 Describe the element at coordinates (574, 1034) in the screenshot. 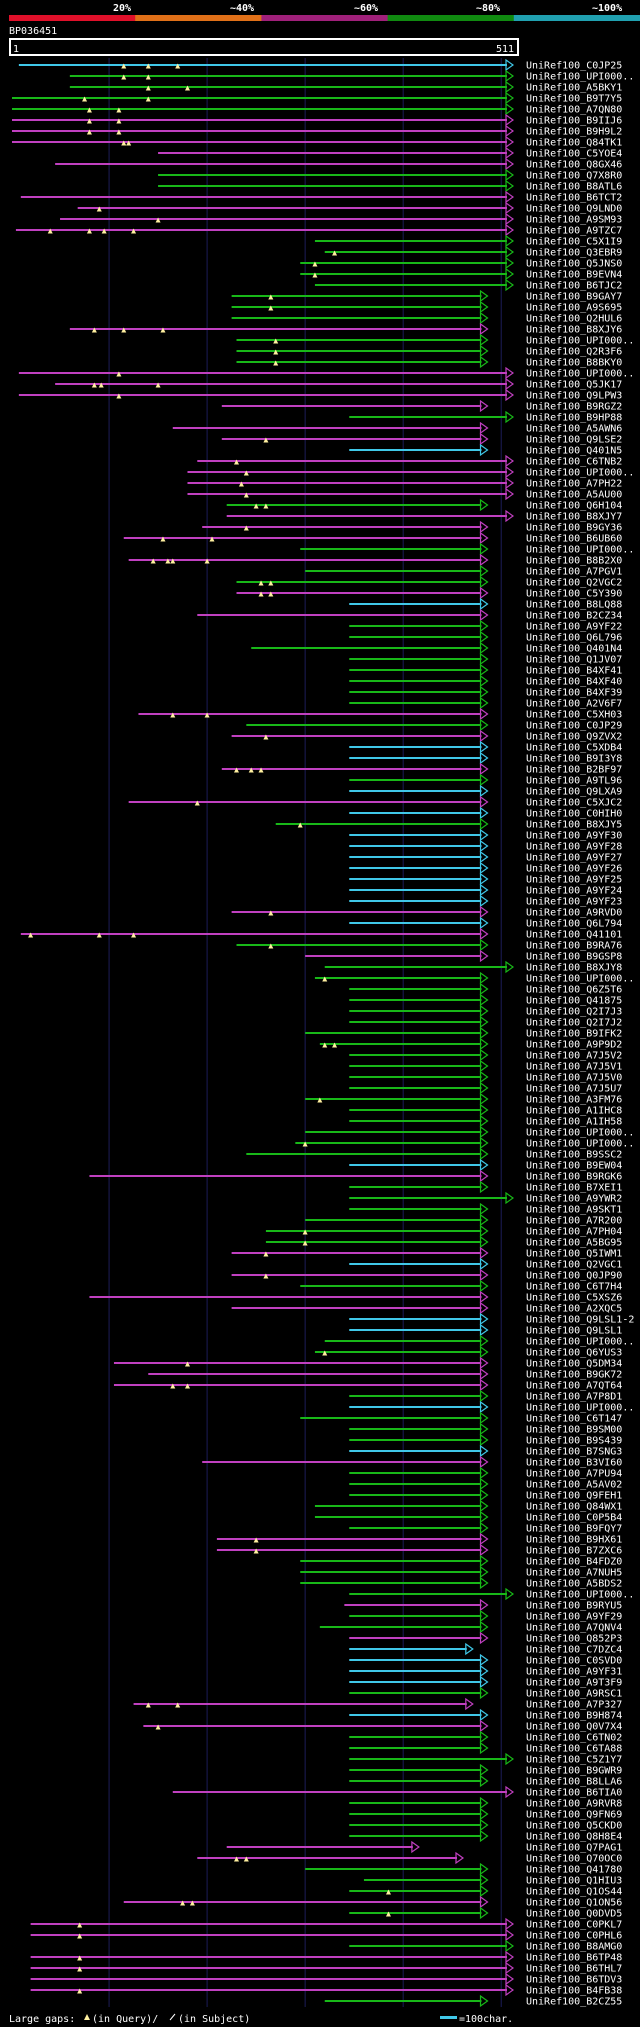

I see `hit-label: UniRef100_B9IFK2` at that location.